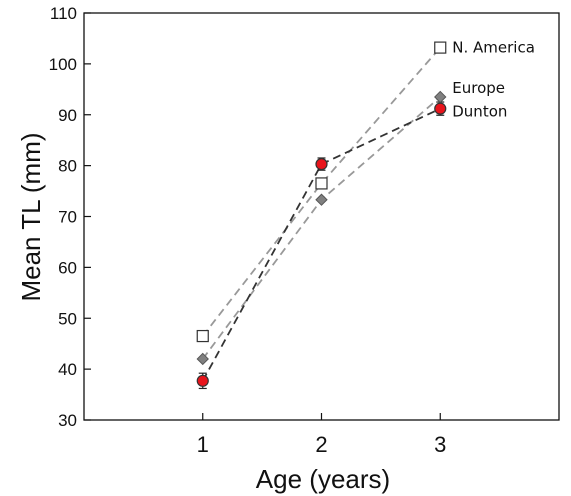 The width and height of the screenshot is (571, 496). Describe the element at coordinates (67, 420) in the screenshot. I see `y-tick-label: 30` at that location.